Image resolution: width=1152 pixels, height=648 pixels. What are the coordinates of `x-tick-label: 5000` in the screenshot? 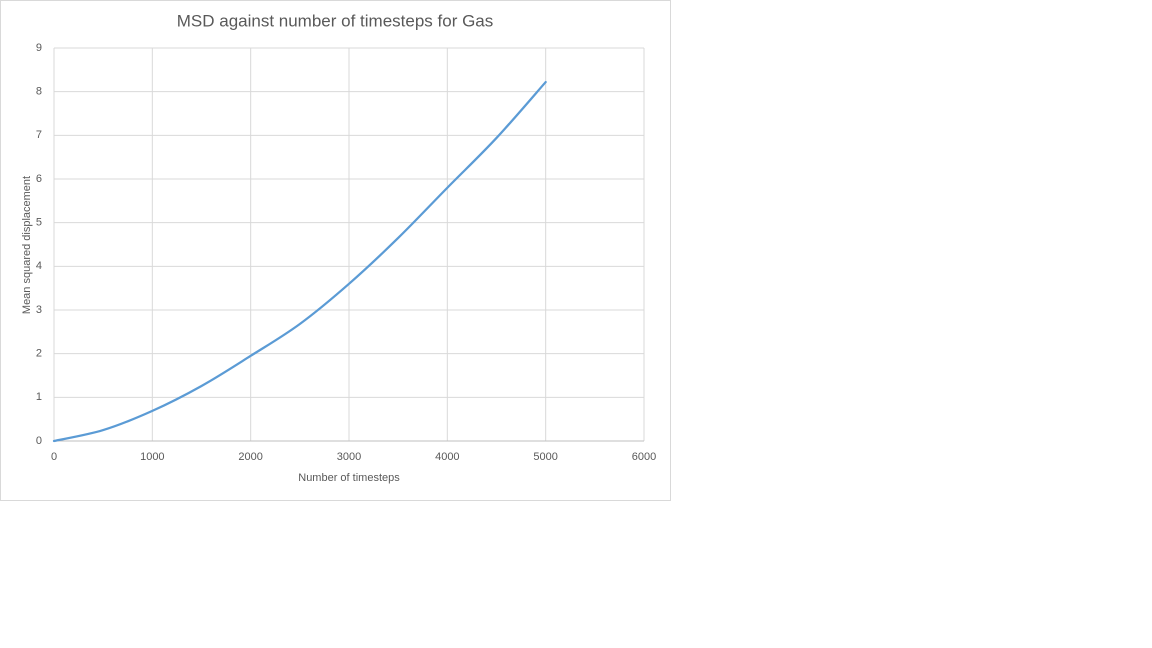 It's located at (545, 457).